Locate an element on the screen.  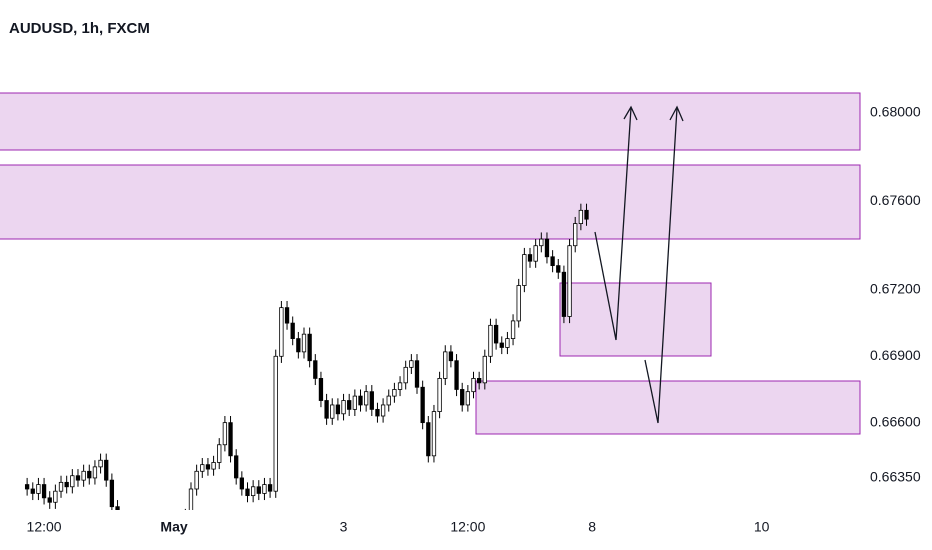
x-tick-label: 12:00 is located at coordinates (467, 527).